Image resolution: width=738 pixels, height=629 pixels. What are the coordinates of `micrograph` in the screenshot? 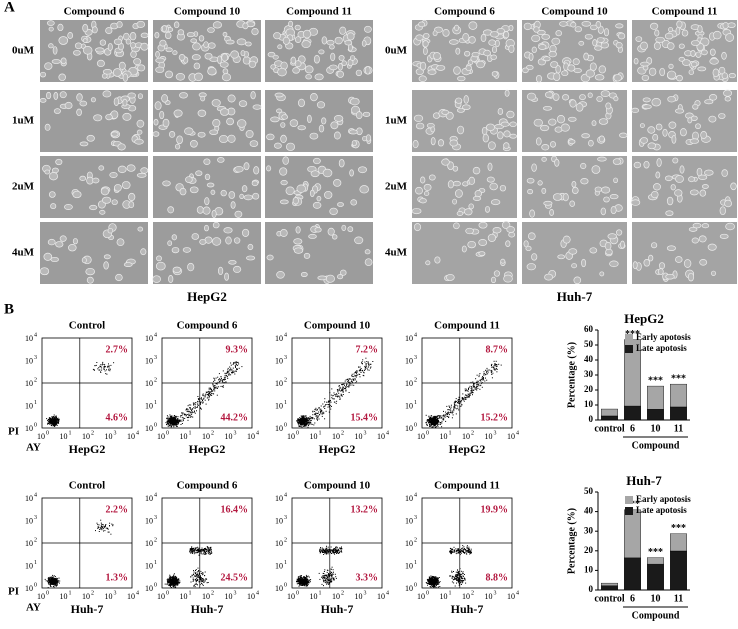 It's located at (94, 187).